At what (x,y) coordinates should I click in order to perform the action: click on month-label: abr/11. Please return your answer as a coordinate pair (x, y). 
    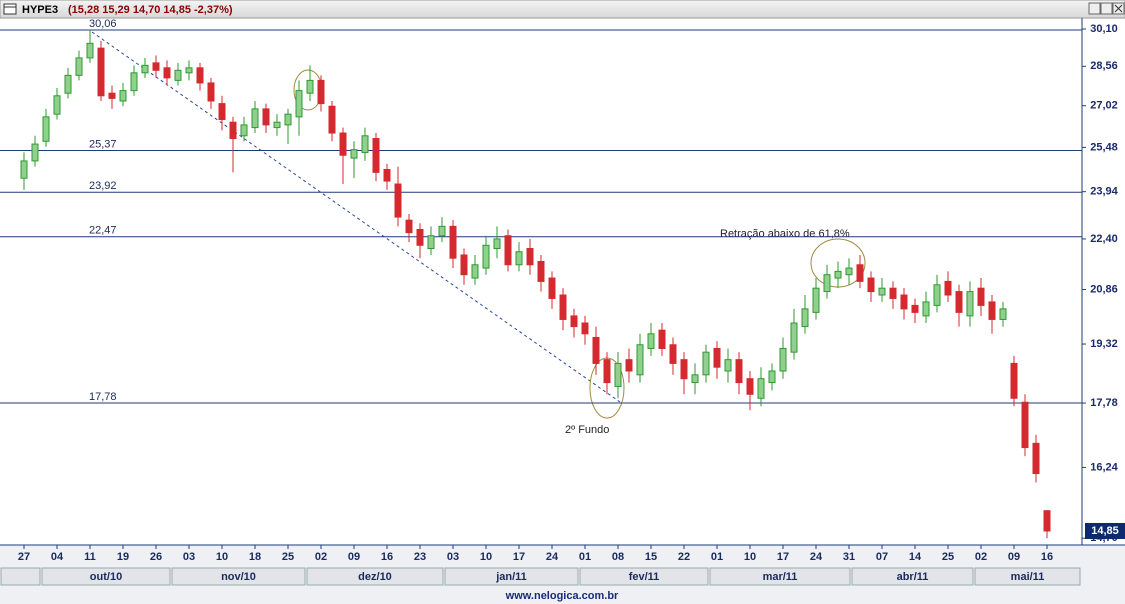
    Looking at the image, I should click on (913, 577).